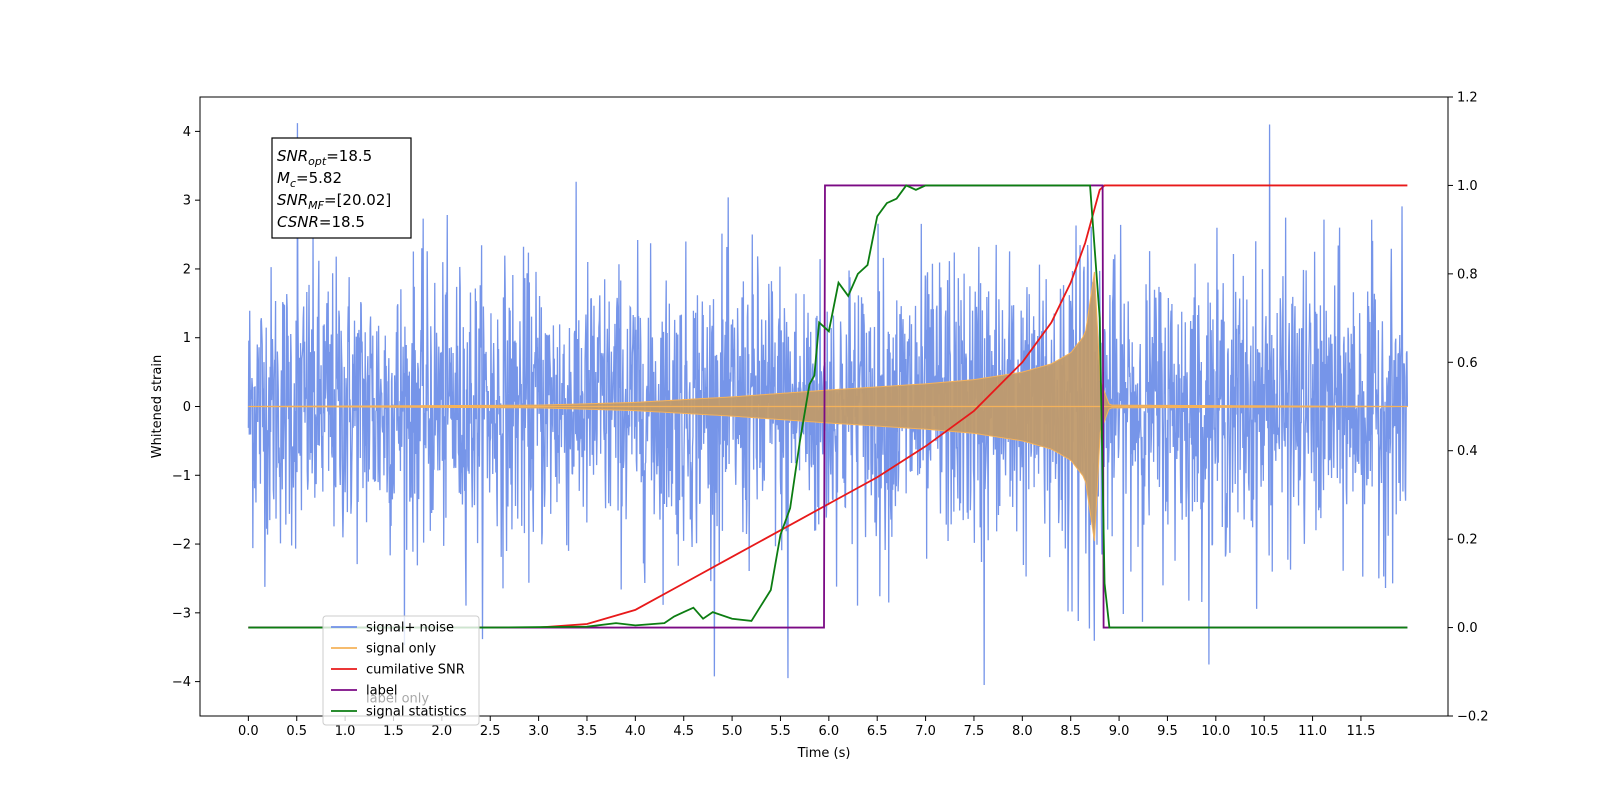 Image resolution: width=1600 pixels, height=800 pixels. I want to click on legend-entry: label, so click(381, 691).